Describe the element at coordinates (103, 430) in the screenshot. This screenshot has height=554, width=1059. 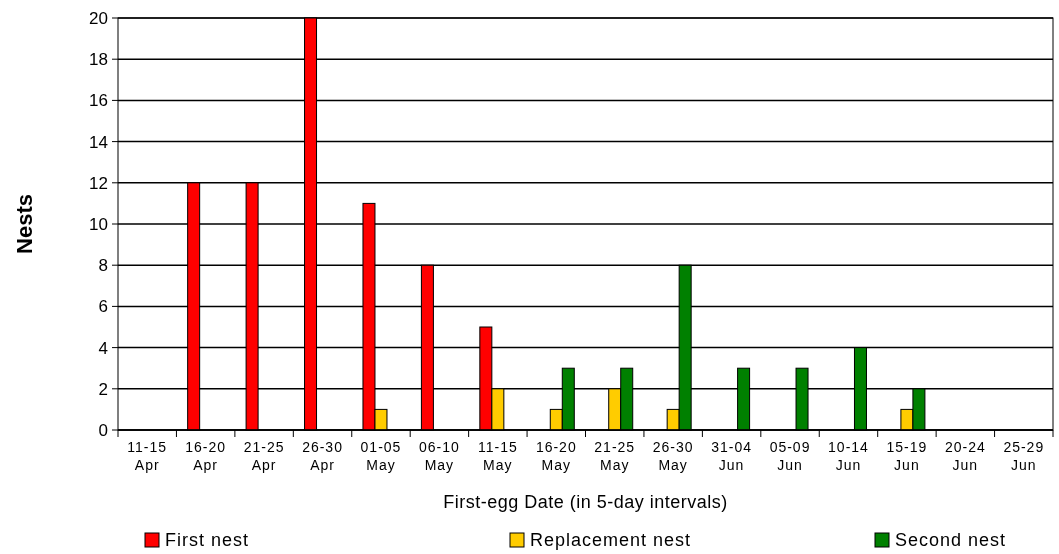
I see `y-tick-label: 0` at that location.